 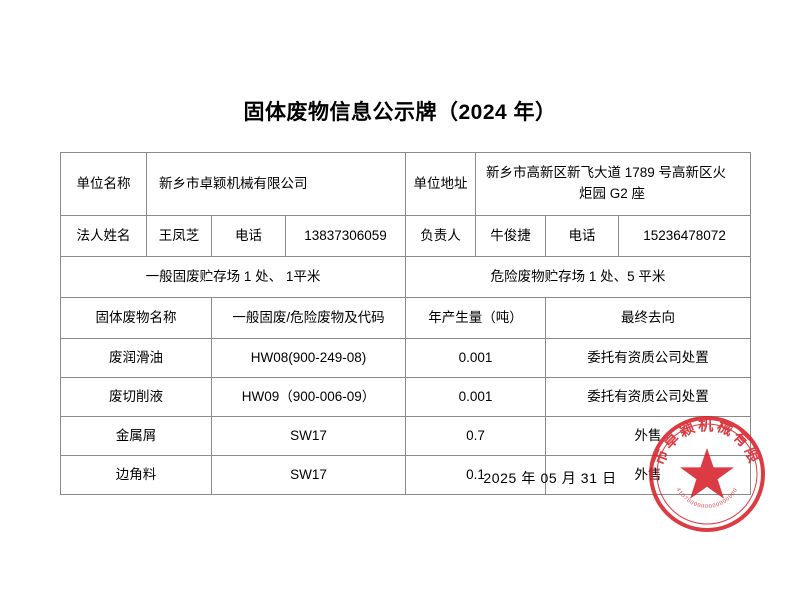 I want to click on table-row: 废切削液 HW09（900-006-09） 0.001 委托有资质公司处置, so click(x=406, y=397).